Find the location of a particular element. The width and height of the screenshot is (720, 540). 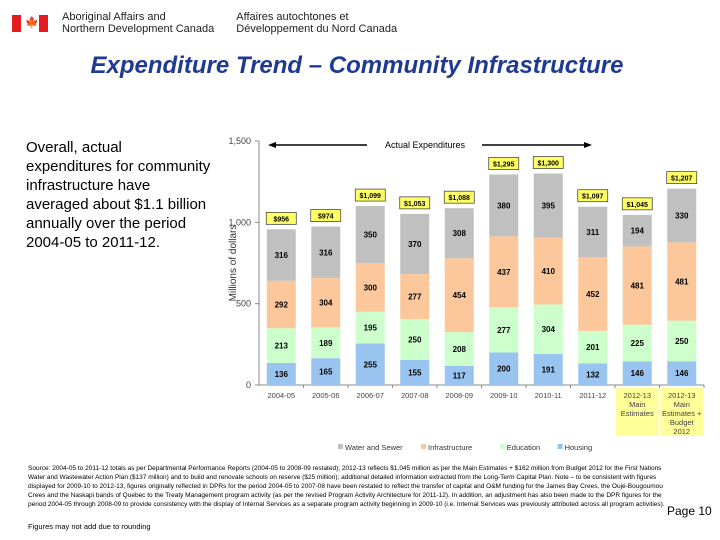

data-label: 311 is located at coordinates (592, 232).